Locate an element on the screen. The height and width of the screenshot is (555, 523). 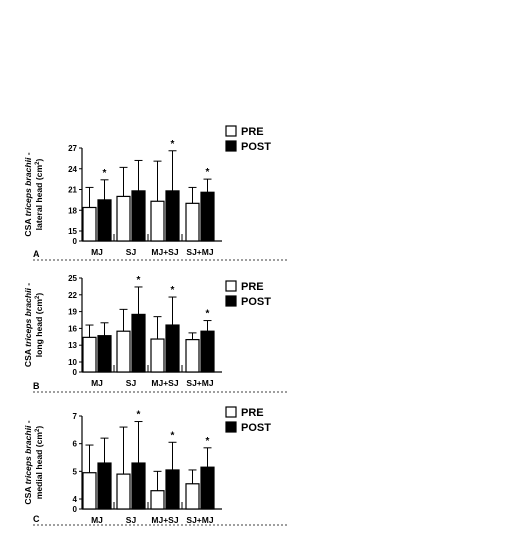
y-tick-label: 22 is located at coordinates (72, 295).